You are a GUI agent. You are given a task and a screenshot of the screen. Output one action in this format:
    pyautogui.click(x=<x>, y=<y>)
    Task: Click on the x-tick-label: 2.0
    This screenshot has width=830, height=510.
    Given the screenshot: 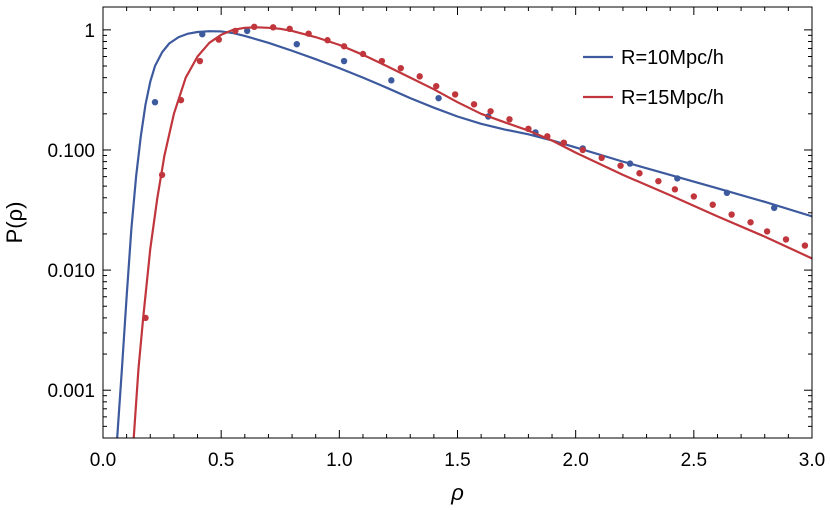 What is the action you would take?
    pyautogui.click(x=575, y=460)
    